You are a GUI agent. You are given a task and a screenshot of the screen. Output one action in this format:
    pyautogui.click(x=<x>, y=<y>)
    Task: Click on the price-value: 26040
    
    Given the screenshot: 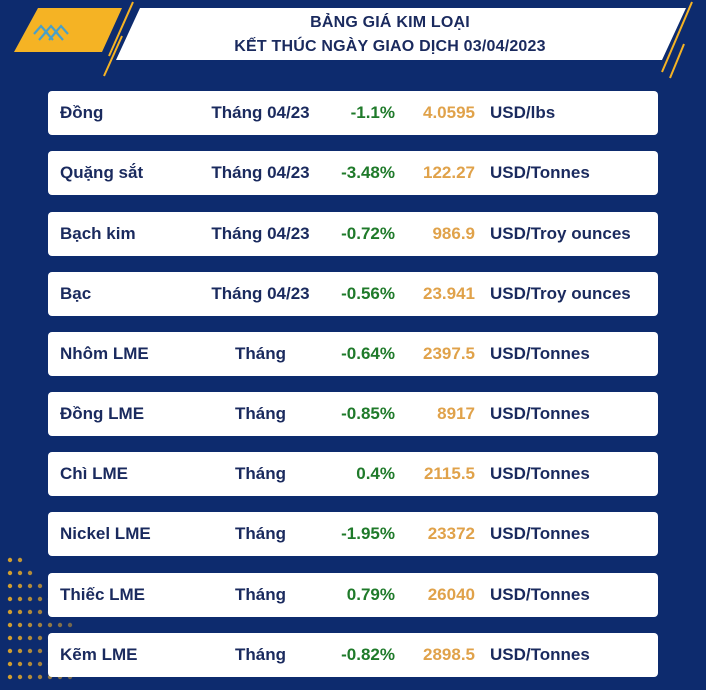 What is the action you would take?
    pyautogui.click(x=451, y=594)
    